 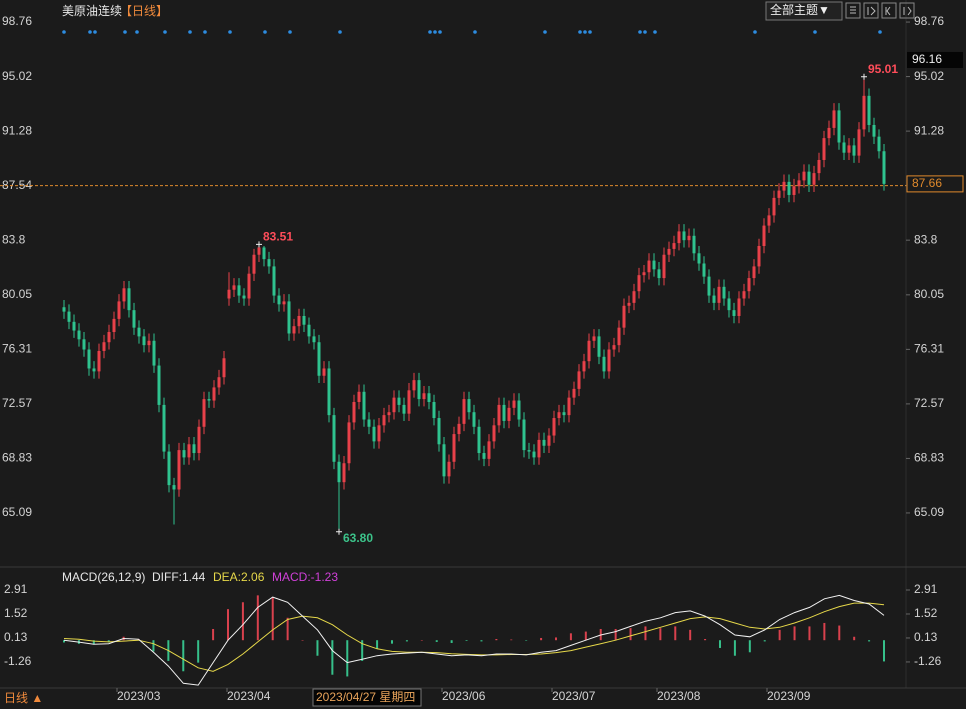 What do you see at coordinates (367, 697) in the screenshot?
I see `crosshair-date-box` at bounding box center [367, 697].